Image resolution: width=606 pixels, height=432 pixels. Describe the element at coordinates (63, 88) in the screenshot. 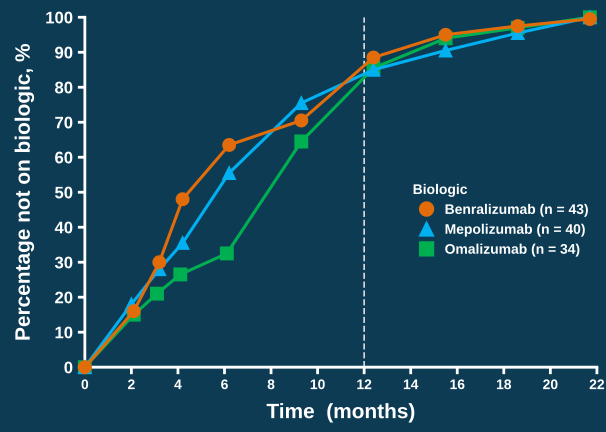

I see `y-tick-label: 80` at that location.